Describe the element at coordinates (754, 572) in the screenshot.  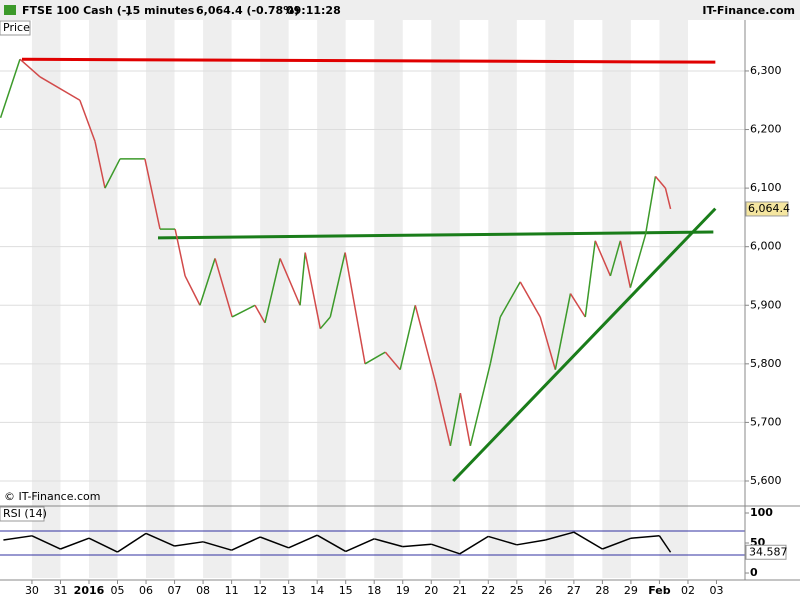
I see `y-tick-label: 0` at that location.